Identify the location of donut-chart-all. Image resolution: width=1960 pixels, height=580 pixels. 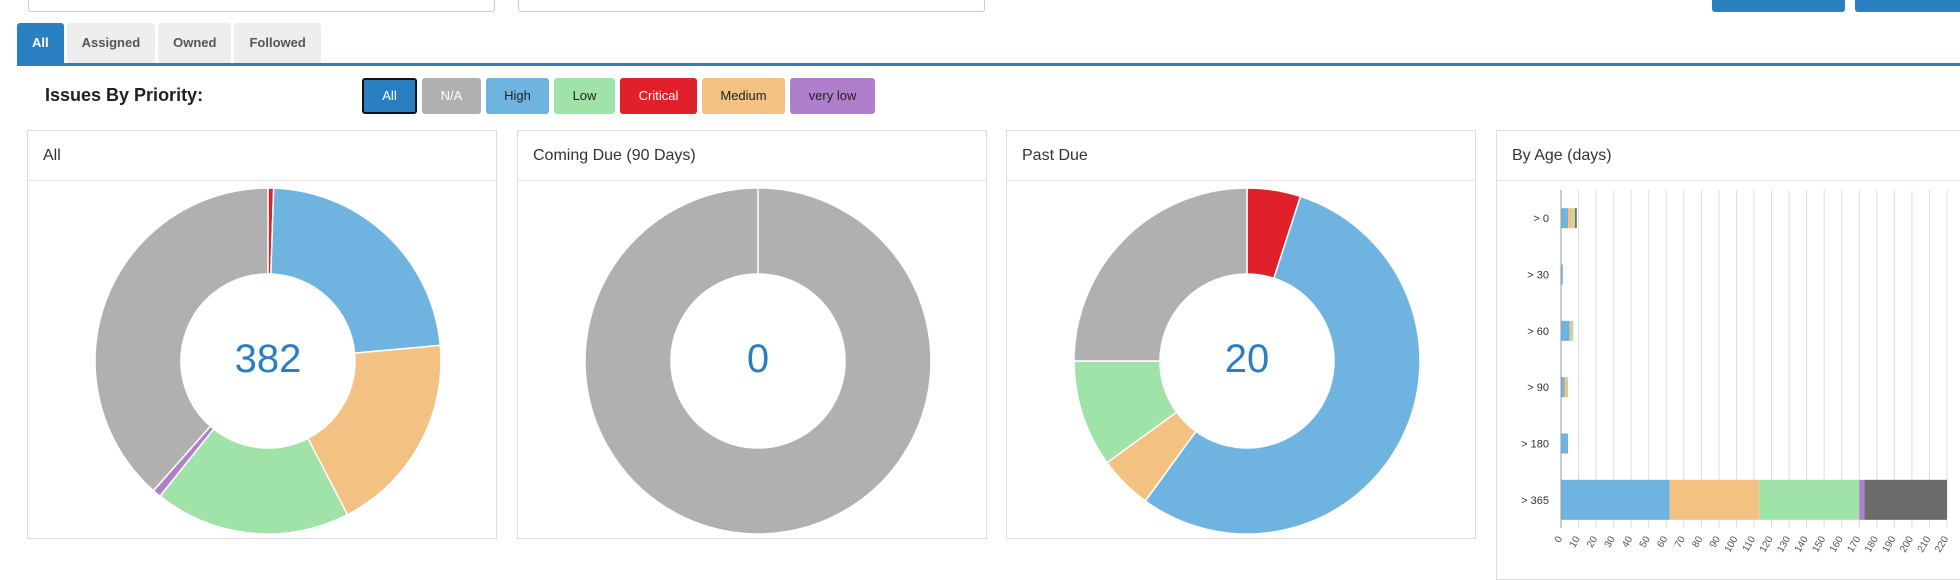
(268, 361).